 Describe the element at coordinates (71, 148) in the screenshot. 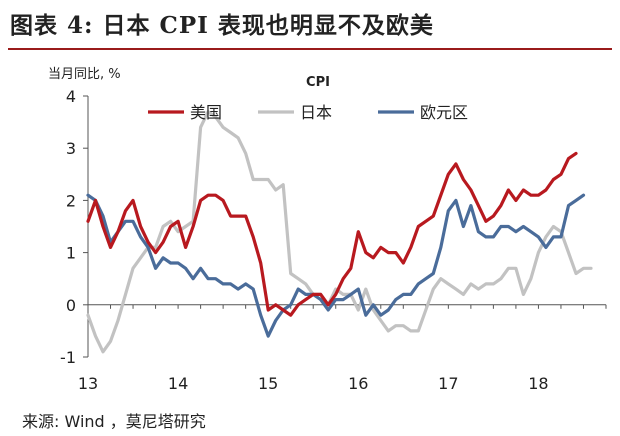

I see `y-tick-label: 3` at that location.